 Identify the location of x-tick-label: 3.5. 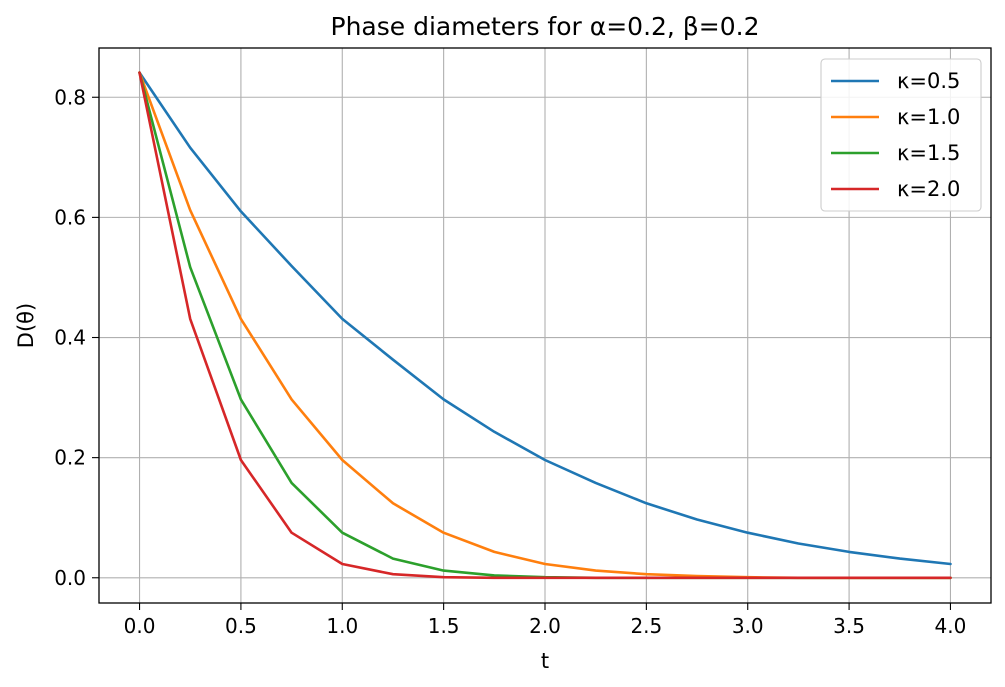
(849, 626).